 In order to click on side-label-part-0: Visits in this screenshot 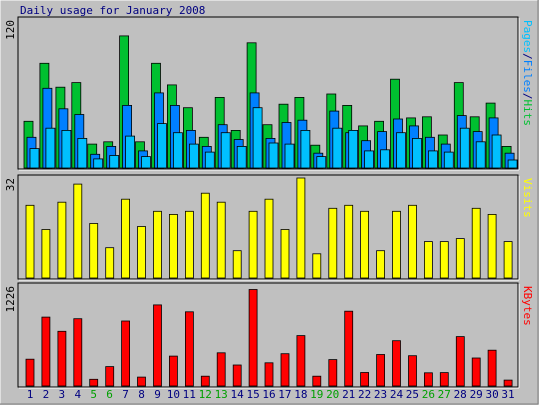, I will do `click(527, 198)`.